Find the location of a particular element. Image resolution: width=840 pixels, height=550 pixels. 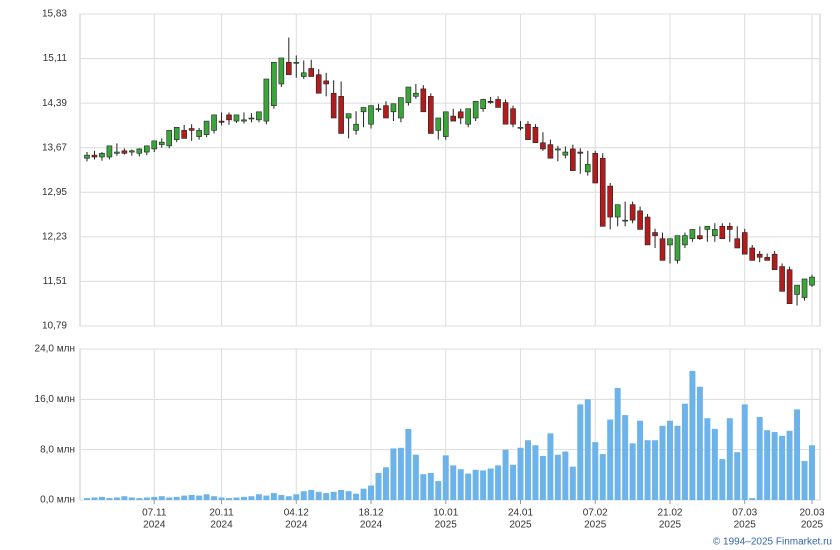

x-tick-label: 10.01 is located at coordinates (445, 513).